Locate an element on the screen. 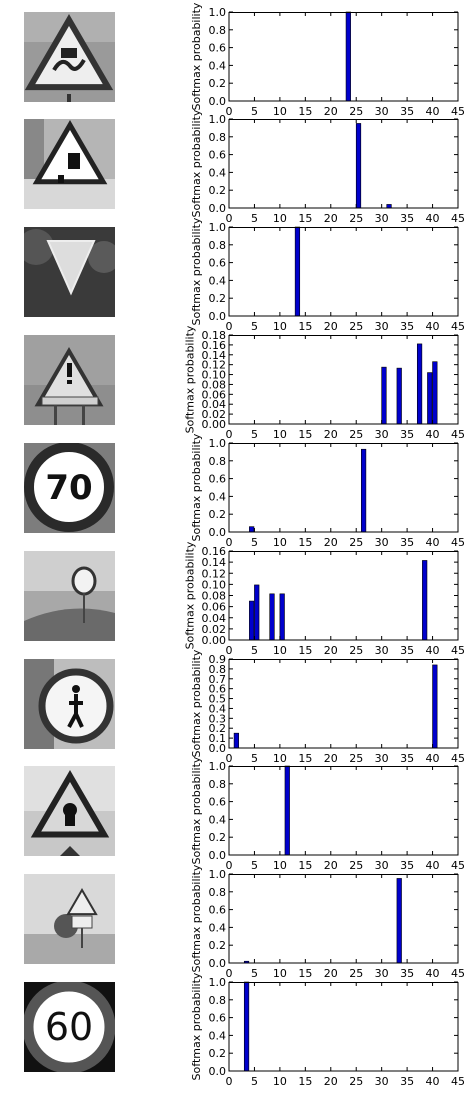  y-tick-label: 0.5 is located at coordinates (218, 699).